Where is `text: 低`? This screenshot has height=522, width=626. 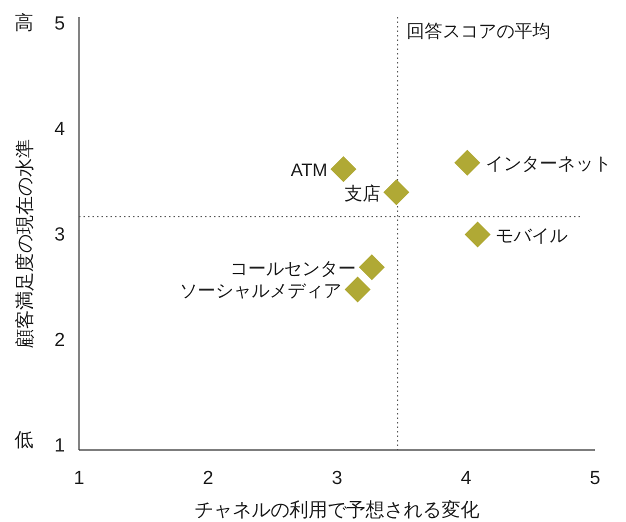 text: 低 is located at coordinates (24, 440).